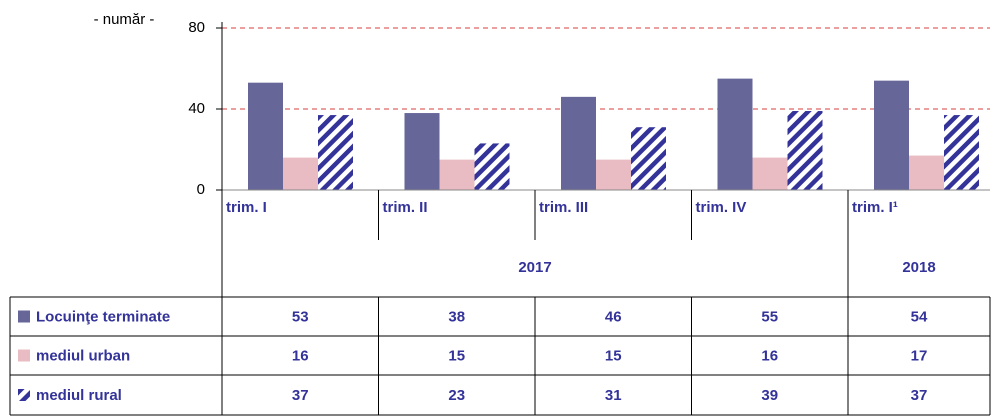 This screenshot has width=991, height=416. Describe the element at coordinates (918, 267) in the screenshot. I see `group-label: 2018` at that location.